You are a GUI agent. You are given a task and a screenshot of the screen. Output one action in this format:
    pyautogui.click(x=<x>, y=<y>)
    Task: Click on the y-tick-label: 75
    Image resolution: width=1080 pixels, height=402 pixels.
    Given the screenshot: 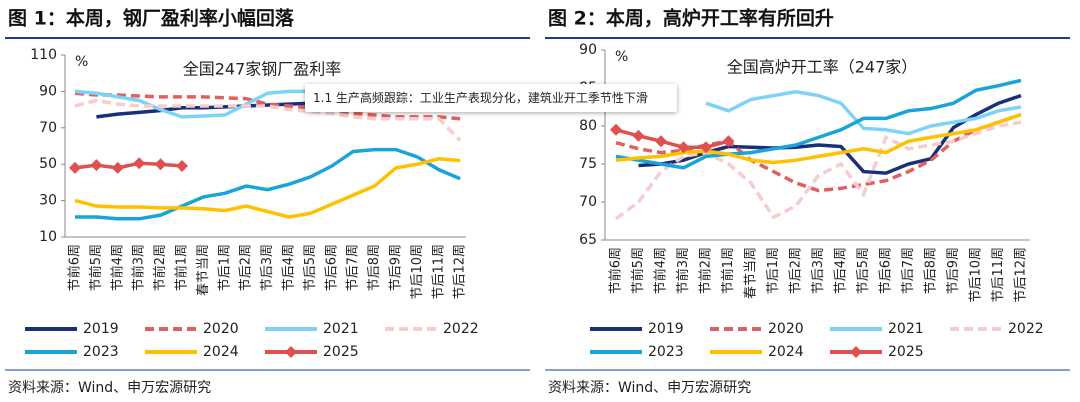 What is the action you would take?
    pyautogui.click(x=588, y=164)
    